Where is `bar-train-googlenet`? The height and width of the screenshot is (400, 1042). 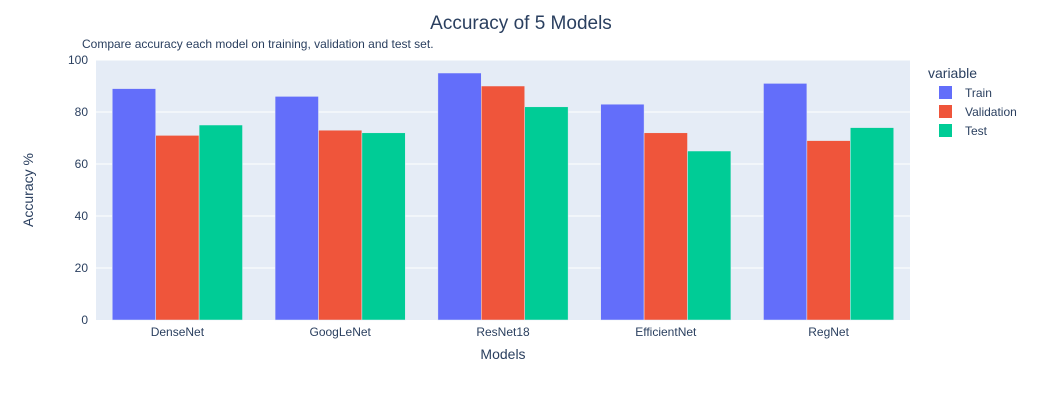
bar-train-googlenet is located at coordinates (296, 208).